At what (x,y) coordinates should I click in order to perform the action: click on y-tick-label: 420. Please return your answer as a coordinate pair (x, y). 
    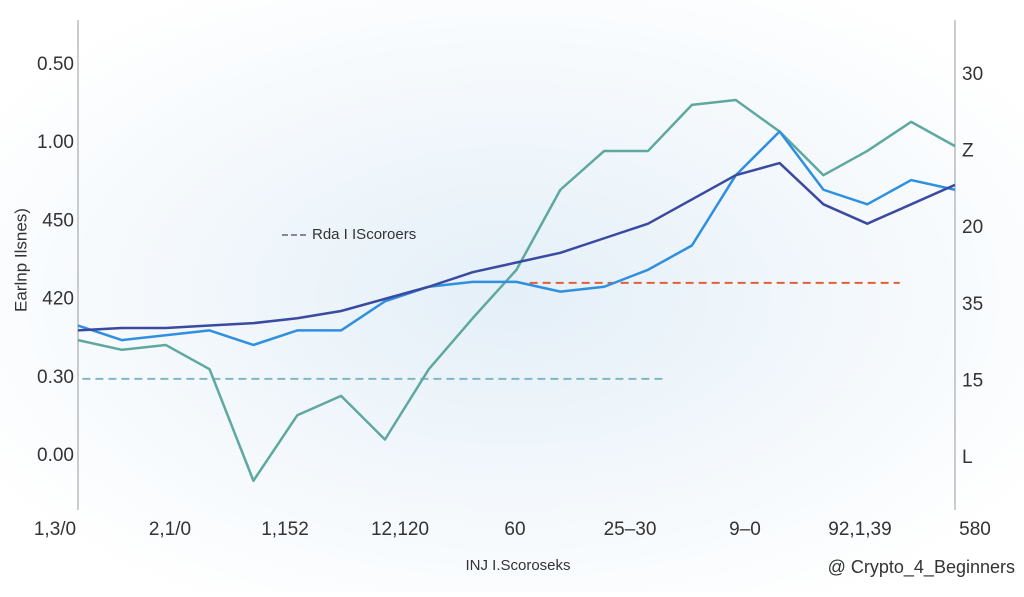
    Looking at the image, I should click on (58, 299).